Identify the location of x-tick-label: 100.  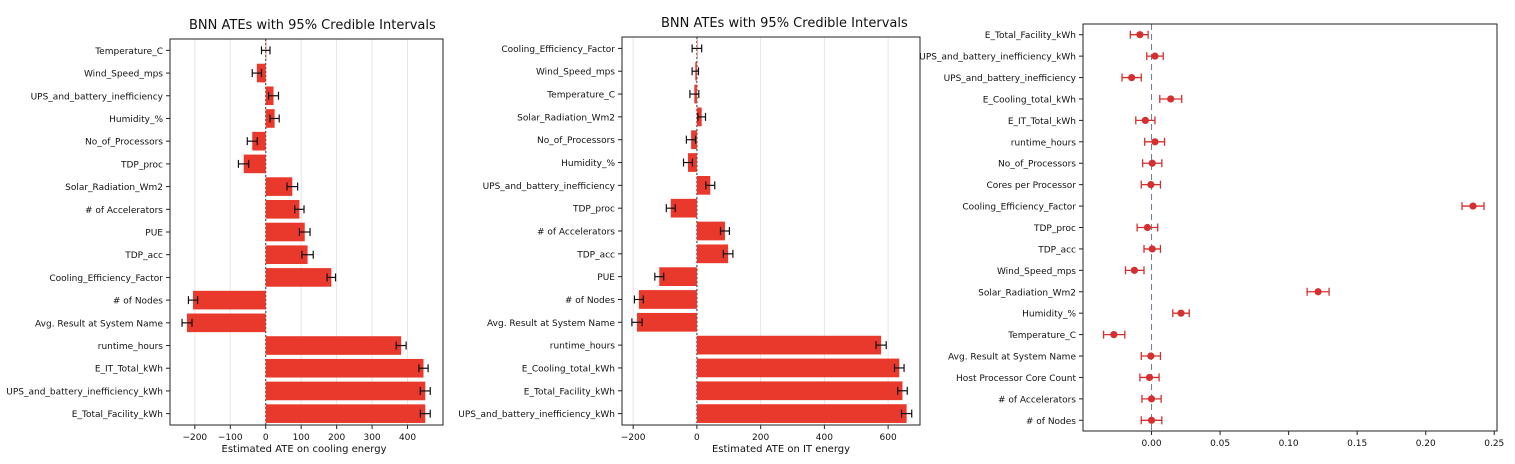
(301, 438).